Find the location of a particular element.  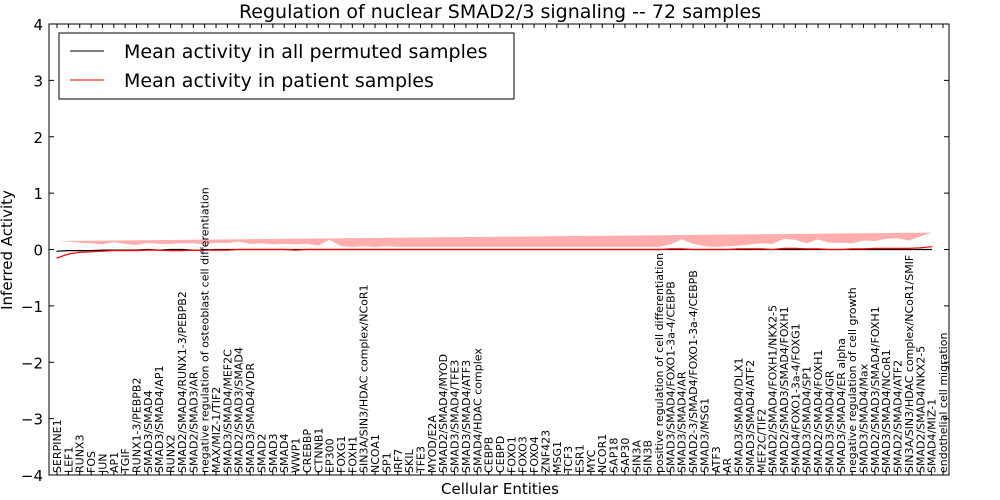

x-tick-label: SMAD3/MSG1 is located at coordinates (705, 435).